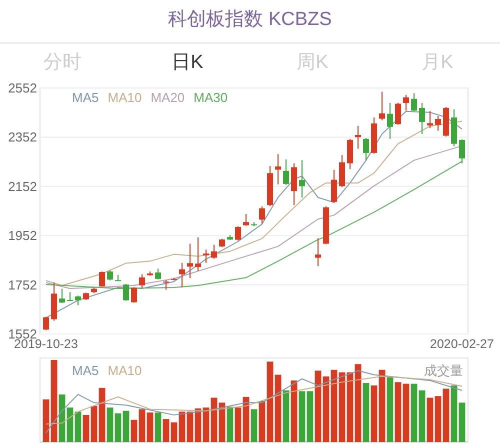 The image size is (500, 444). What do you see at coordinates (211, 97) in the screenshot?
I see `text: MA30` at bounding box center [211, 97].